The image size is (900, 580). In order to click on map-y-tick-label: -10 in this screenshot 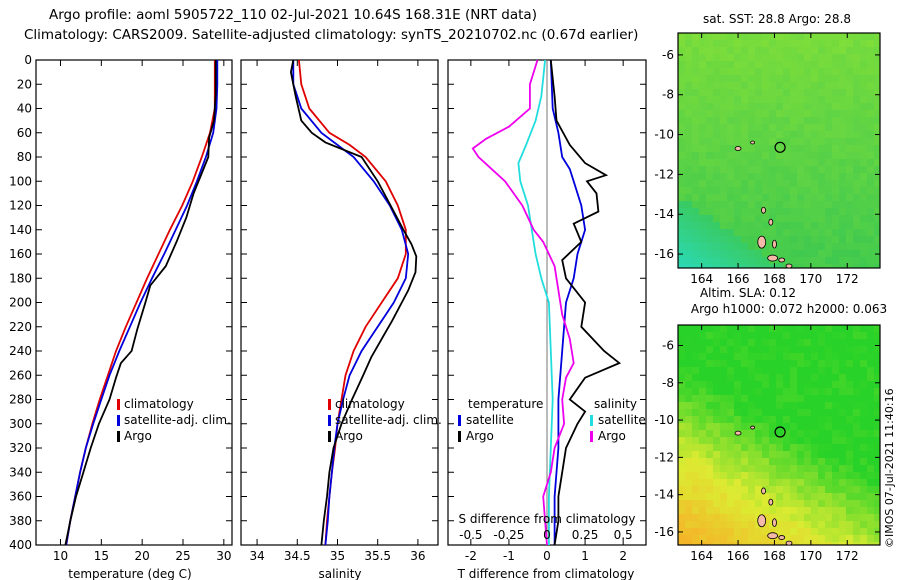, I will do `click(664, 420)`.